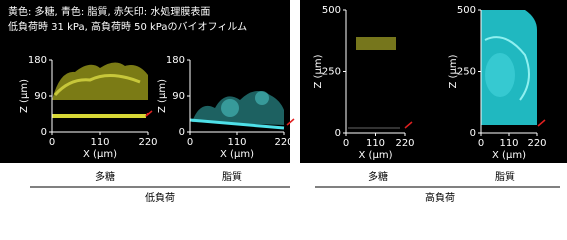 The width and height of the screenshot is (567, 240). I want to click on caption-line: 黄色: 多糖, 青色: 脂質, 赤矢印: 水処理膜表面, so click(109, 11).